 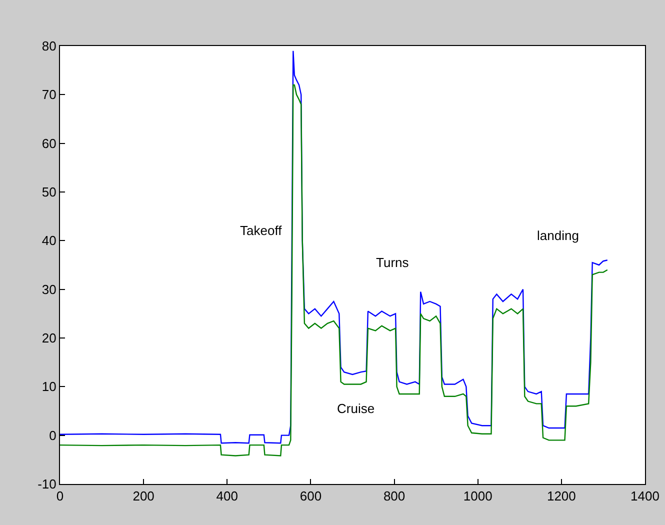 What do you see at coordinates (561, 496) in the screenshot?
I see `x-tick-label: 1200` at bounding box center [561, 496].